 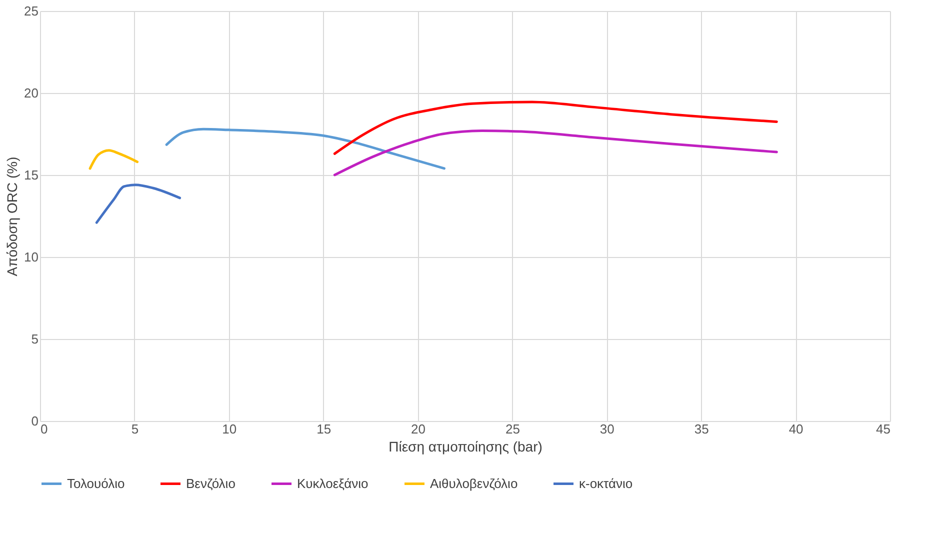 What do you see at coordinates (229, 429) in the screenshot?
I see `x-tick-label: 10` at bounding box center [229, 429].